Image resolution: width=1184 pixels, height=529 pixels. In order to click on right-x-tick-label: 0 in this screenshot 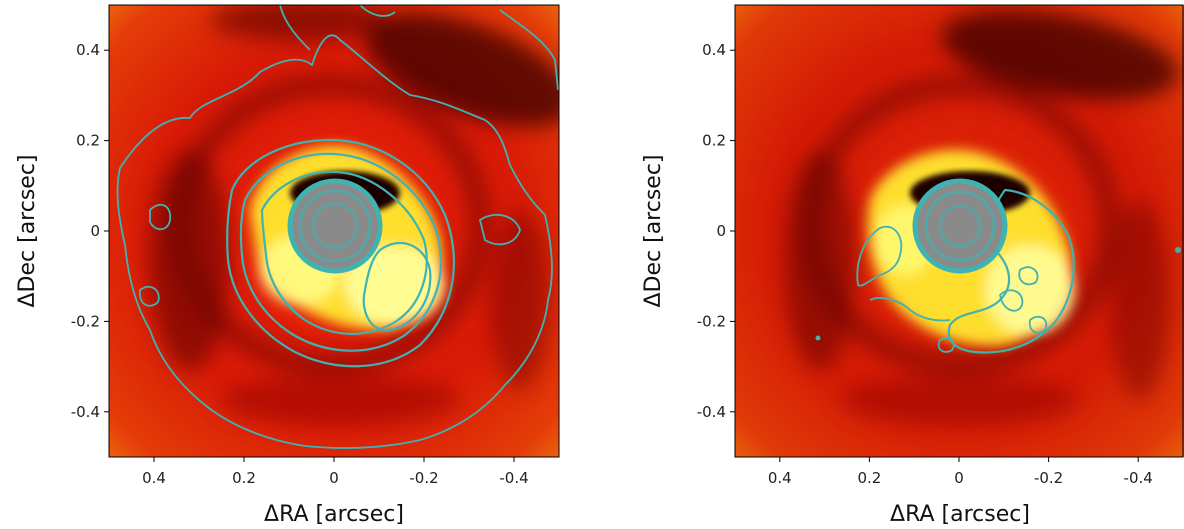, I will do `click(959, 478)`.